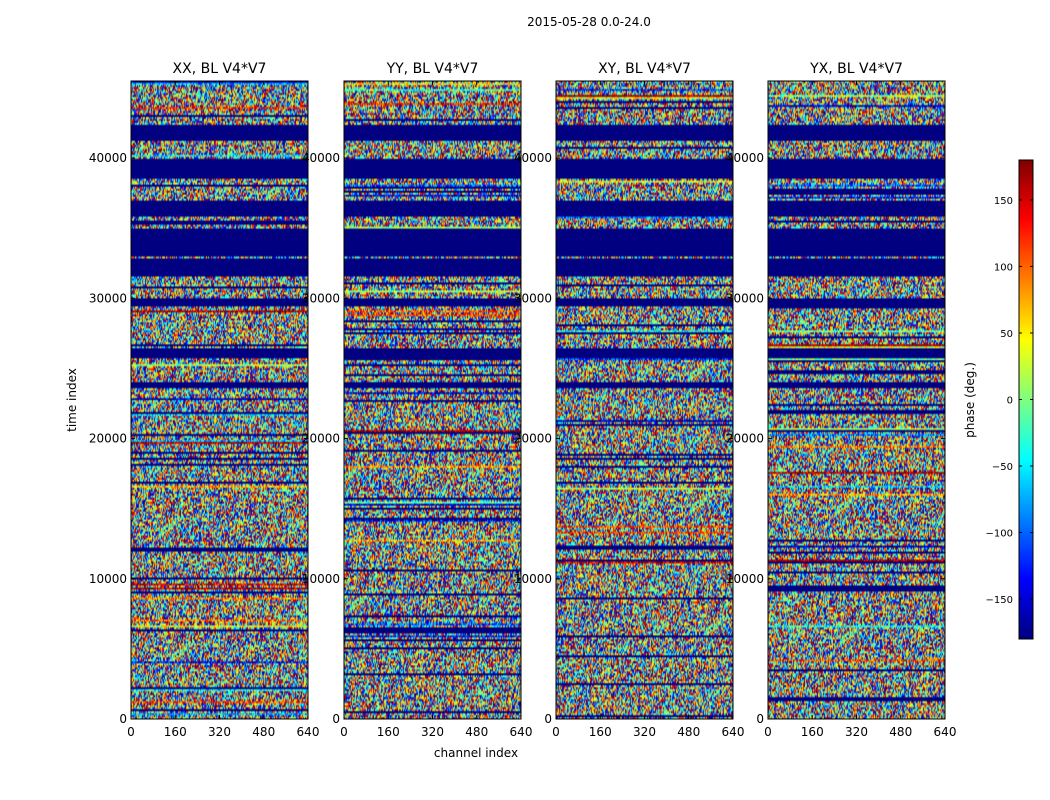 The height and width of the screenshot is (800, 1050). I want to click on colorbar-tick-label: 150, so click(1003, 201).